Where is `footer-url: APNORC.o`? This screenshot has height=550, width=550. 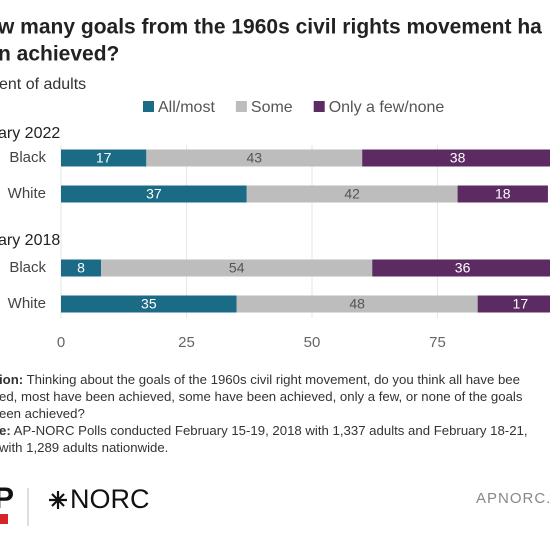 footer-url: APNORC.o is located at coordinates (513, 498).